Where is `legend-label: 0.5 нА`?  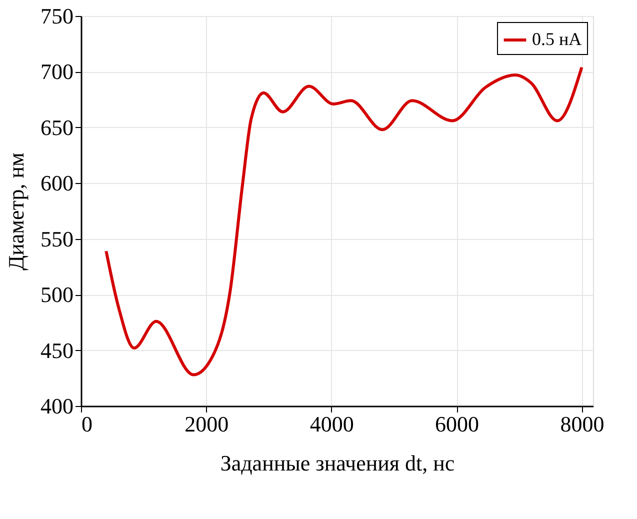
legend-label: 0.5 нА is located at coordinates (557, 39).